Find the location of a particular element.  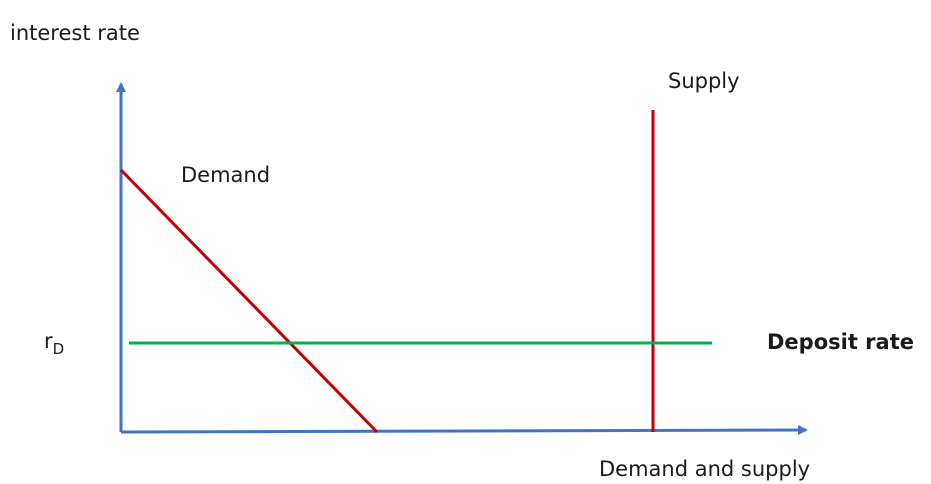

supply-label: Supply is located at coordinates (704, 81).